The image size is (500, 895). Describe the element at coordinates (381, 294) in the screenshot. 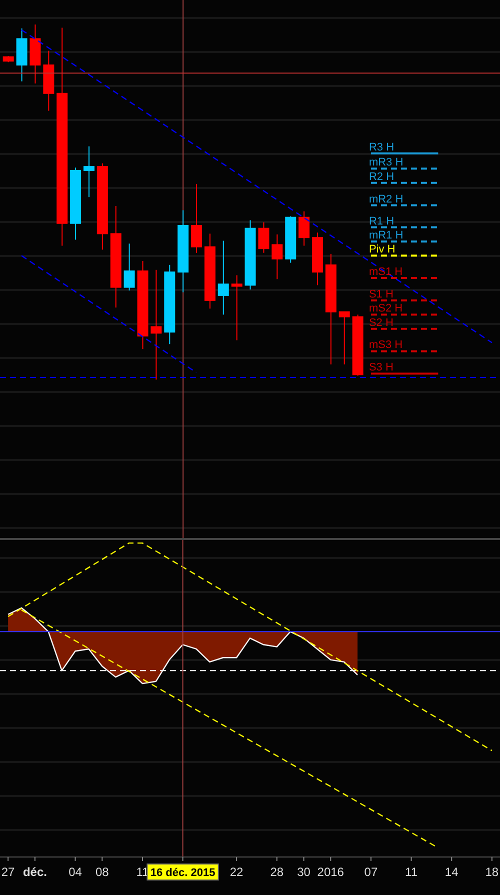

I see `ref-line-label: S1 H` at that location.